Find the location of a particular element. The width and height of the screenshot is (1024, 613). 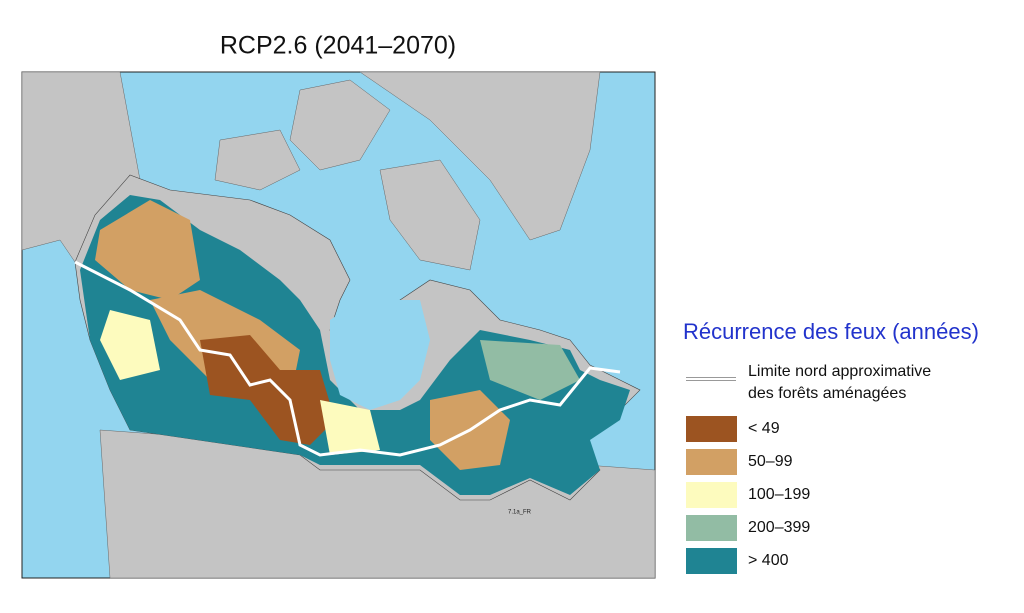

hudson-bay is located at coordinates (380, 355).